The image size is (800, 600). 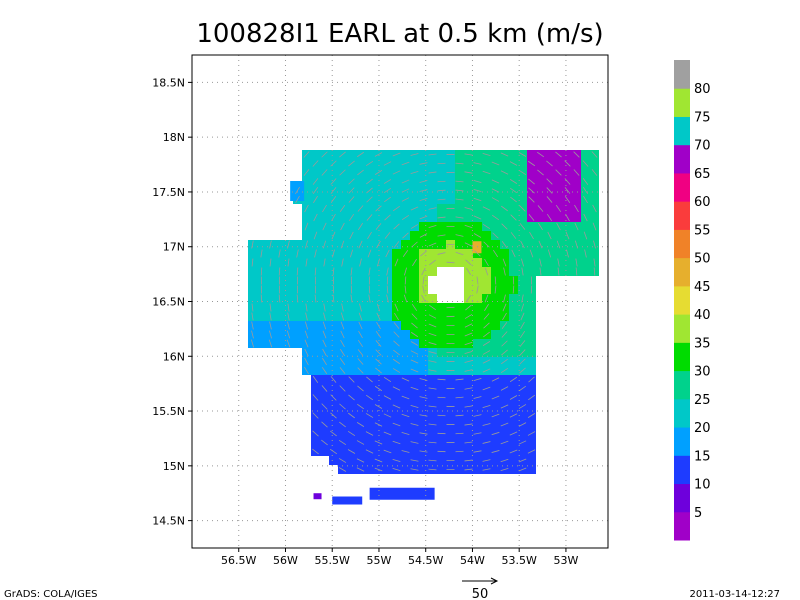 What do you see at coordinates (168, 82) in the screenshot?
I see `y-tick-label: 18.5N` at bounding box center [168, 82].